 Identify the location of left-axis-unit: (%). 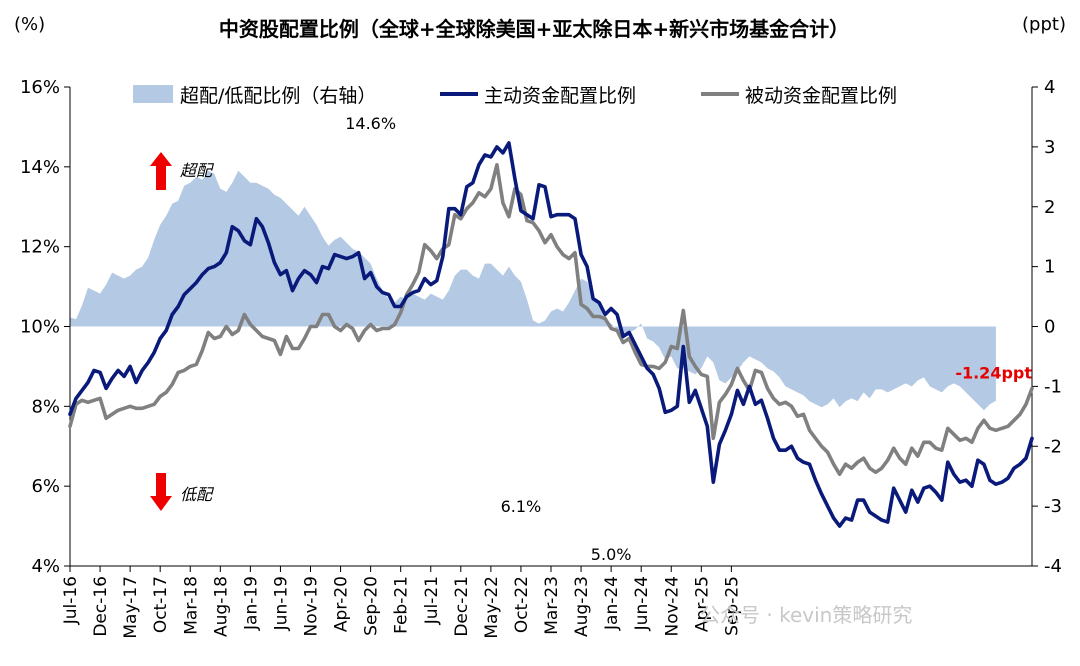
(29, 24).